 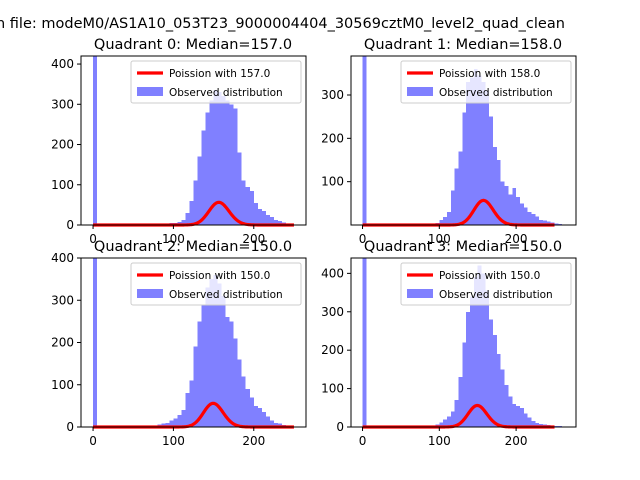 What do you see at coordinates (62, 300) in the screenshot?
I see `y-tick-label: 300` at bounding box center [62, 300].